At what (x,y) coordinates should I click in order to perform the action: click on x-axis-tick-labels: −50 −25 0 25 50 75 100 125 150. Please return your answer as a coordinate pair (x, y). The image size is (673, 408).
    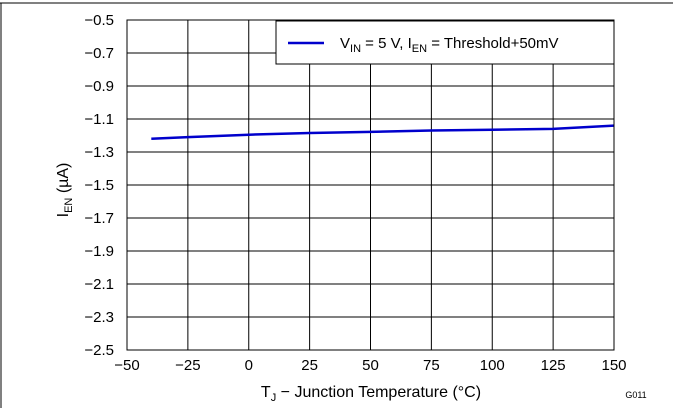
    Looking at the image, I should click on (370, 365).